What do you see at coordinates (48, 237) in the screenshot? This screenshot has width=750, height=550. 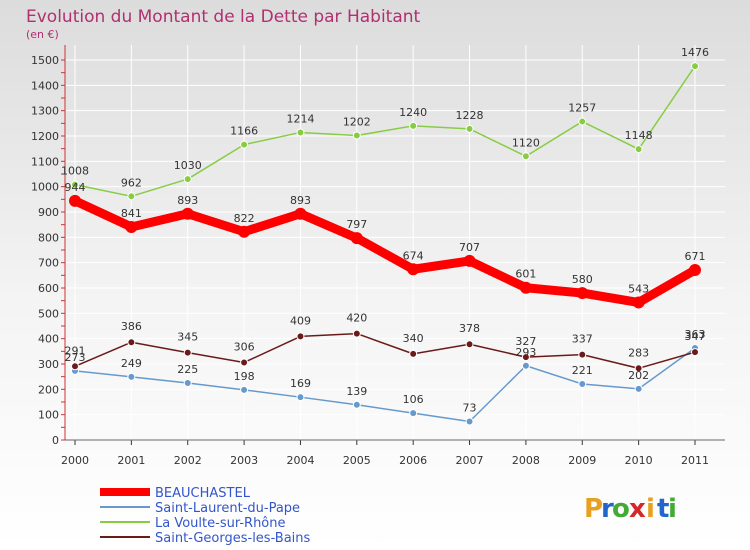 I see `y-tick-label: 800` at bounding box center [48, 237].